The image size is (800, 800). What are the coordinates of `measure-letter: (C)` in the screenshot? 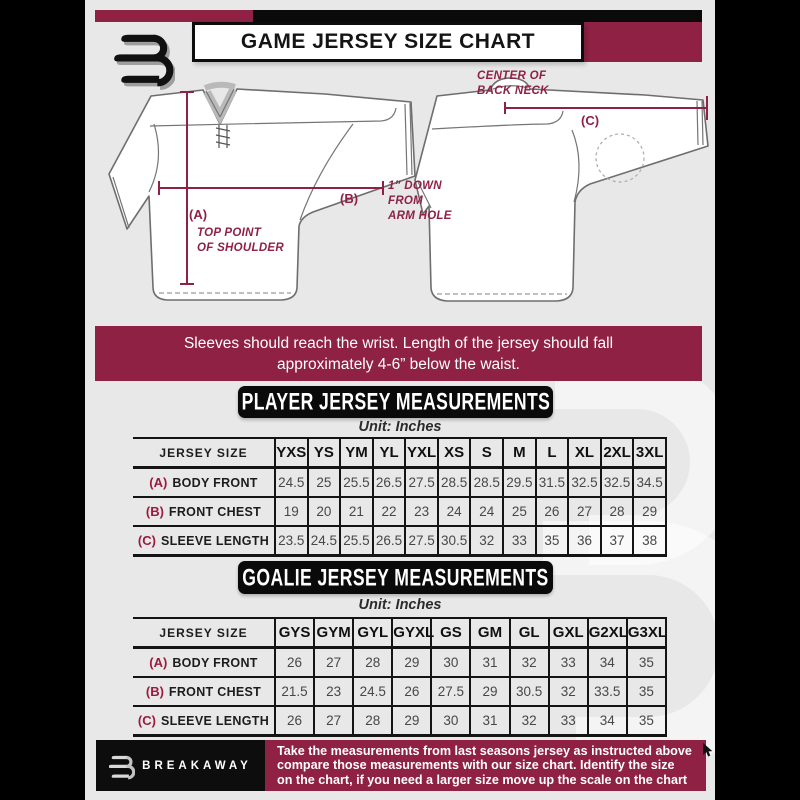 It's located at (146, 720).